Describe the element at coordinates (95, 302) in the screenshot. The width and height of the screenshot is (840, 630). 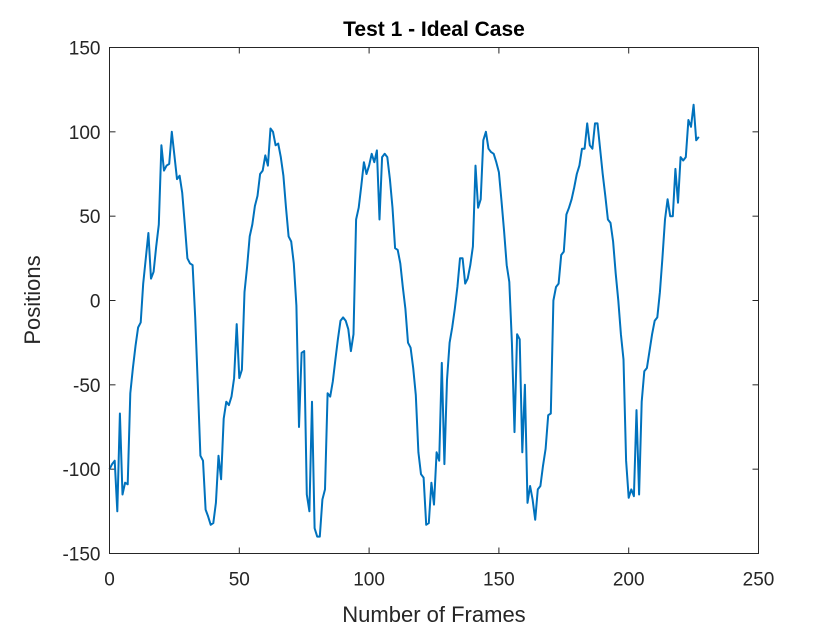
I see `y-tick-label: 0` at that location.